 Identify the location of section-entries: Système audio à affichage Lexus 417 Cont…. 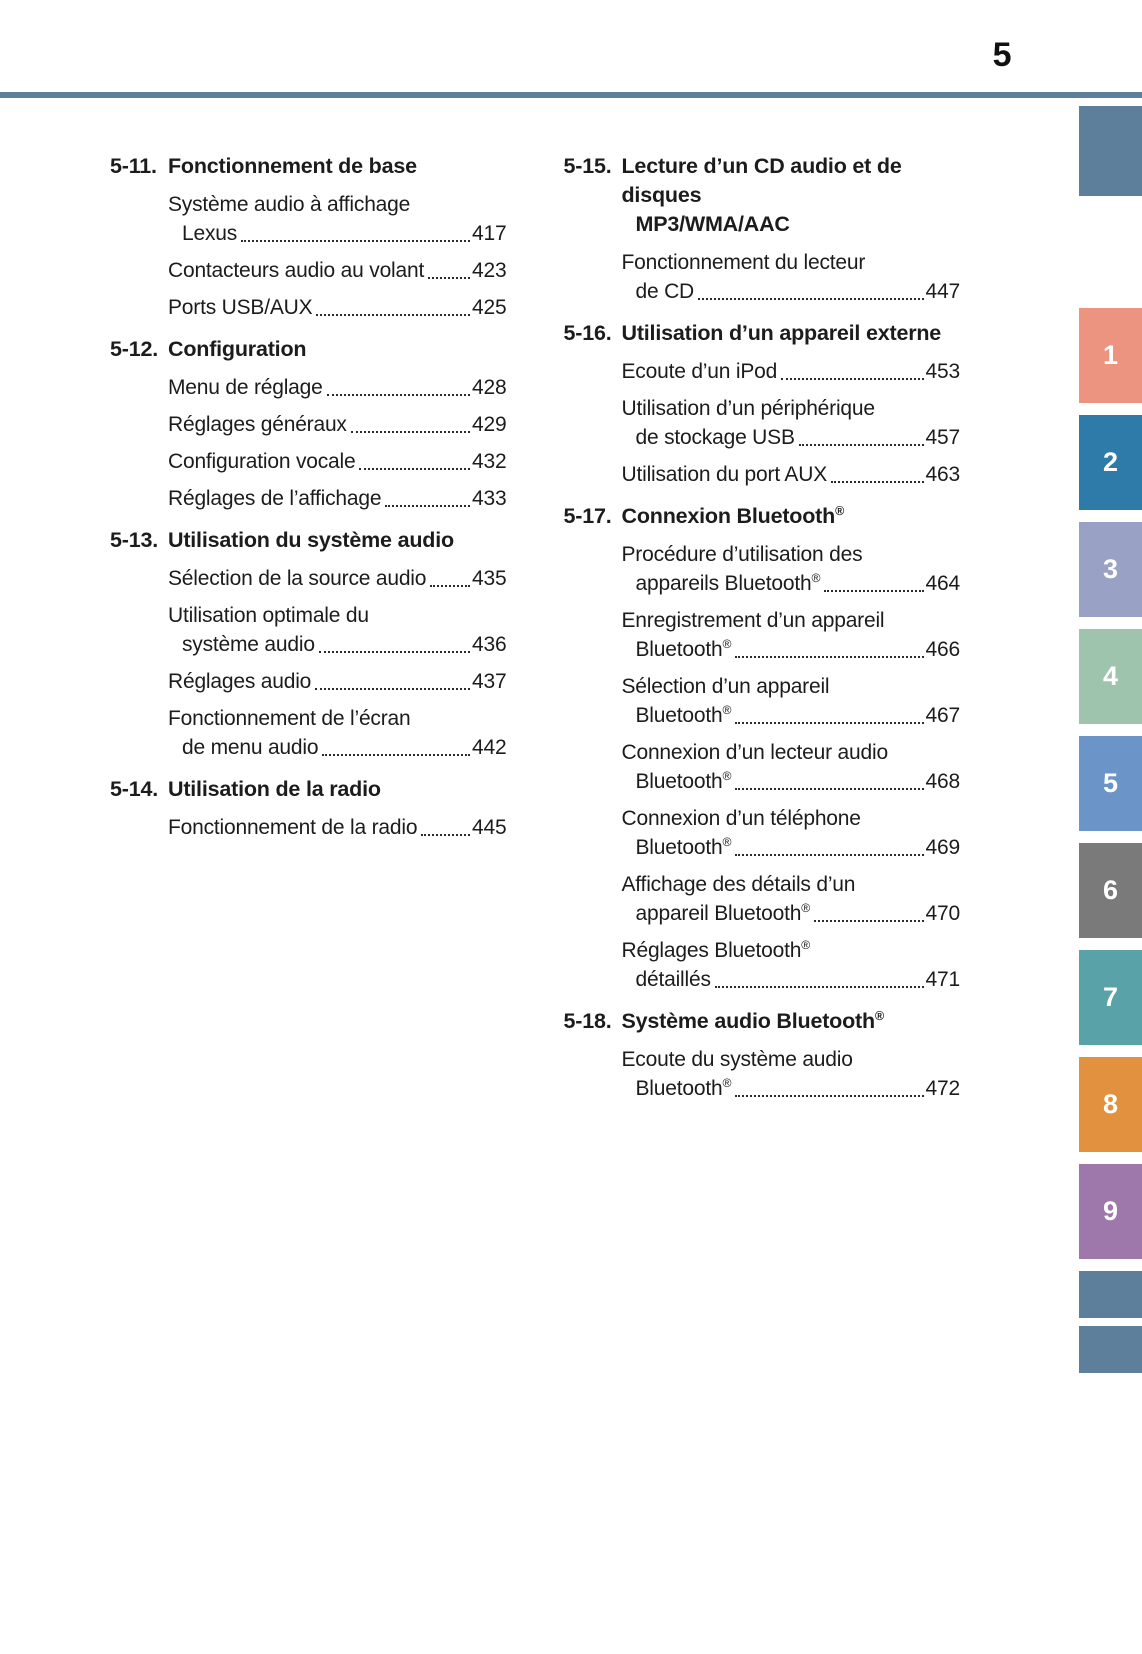
(337, 256).